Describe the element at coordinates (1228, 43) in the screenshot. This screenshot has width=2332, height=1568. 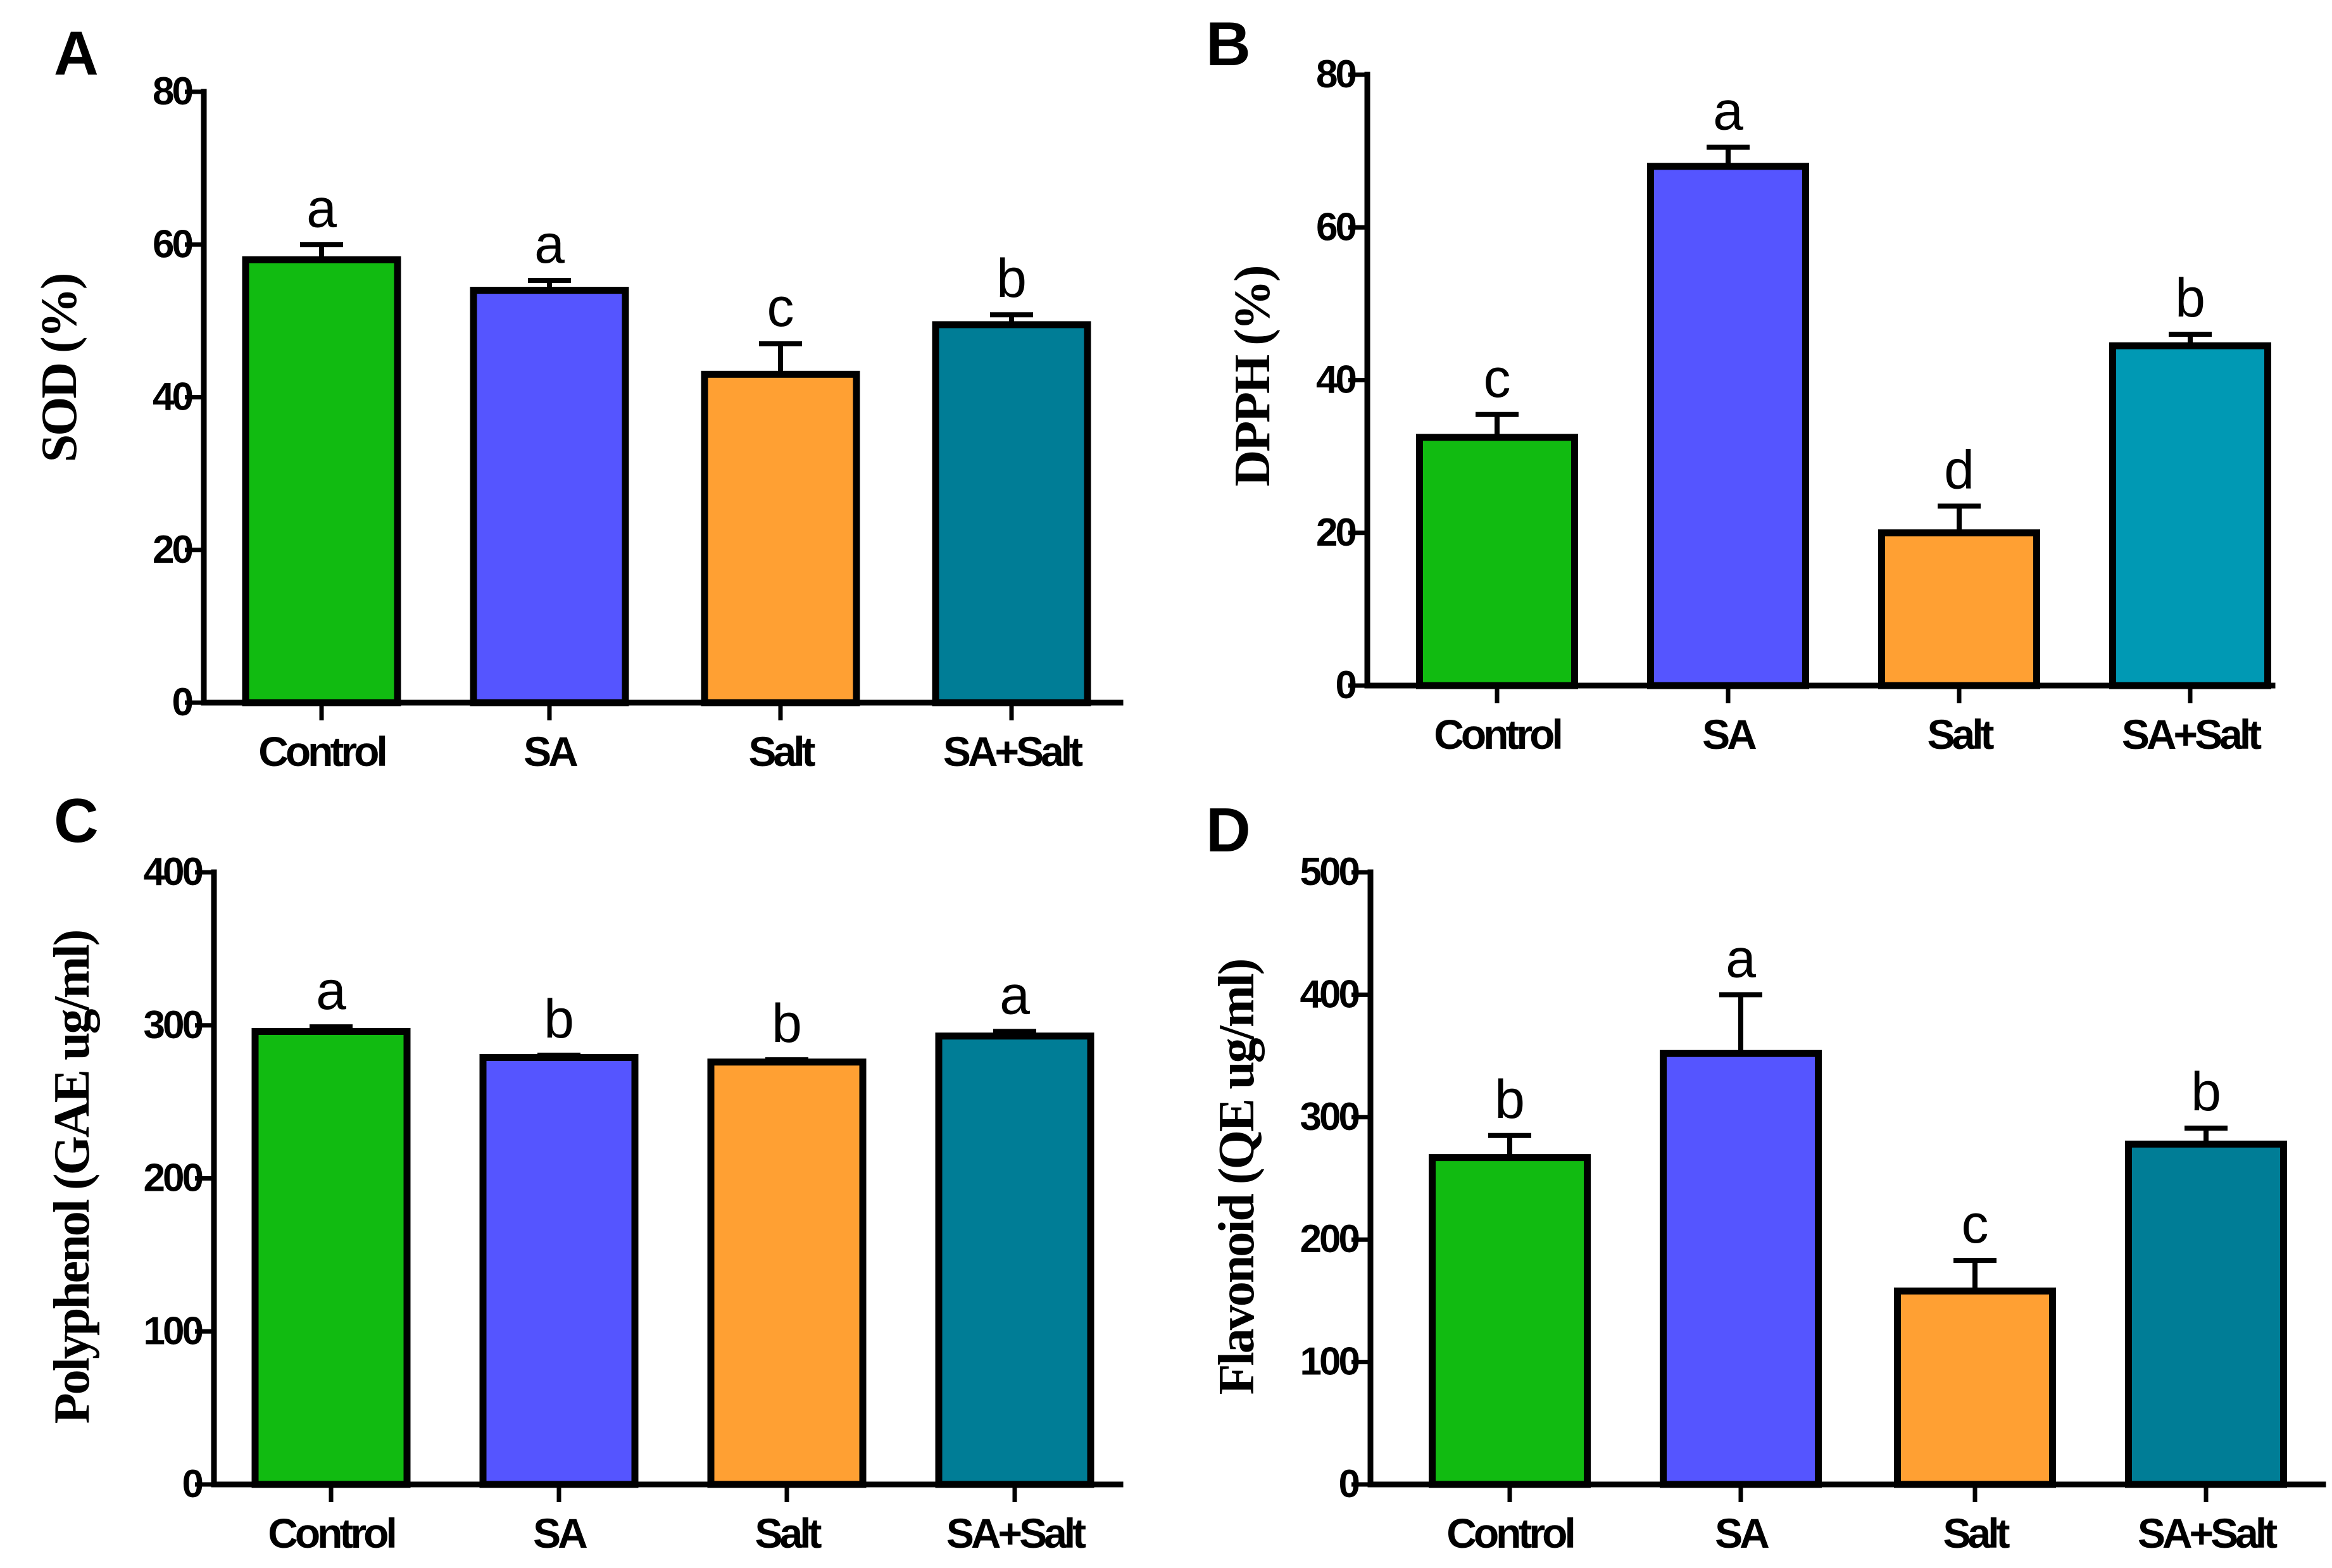
I see `panel-letter: B` at that location.